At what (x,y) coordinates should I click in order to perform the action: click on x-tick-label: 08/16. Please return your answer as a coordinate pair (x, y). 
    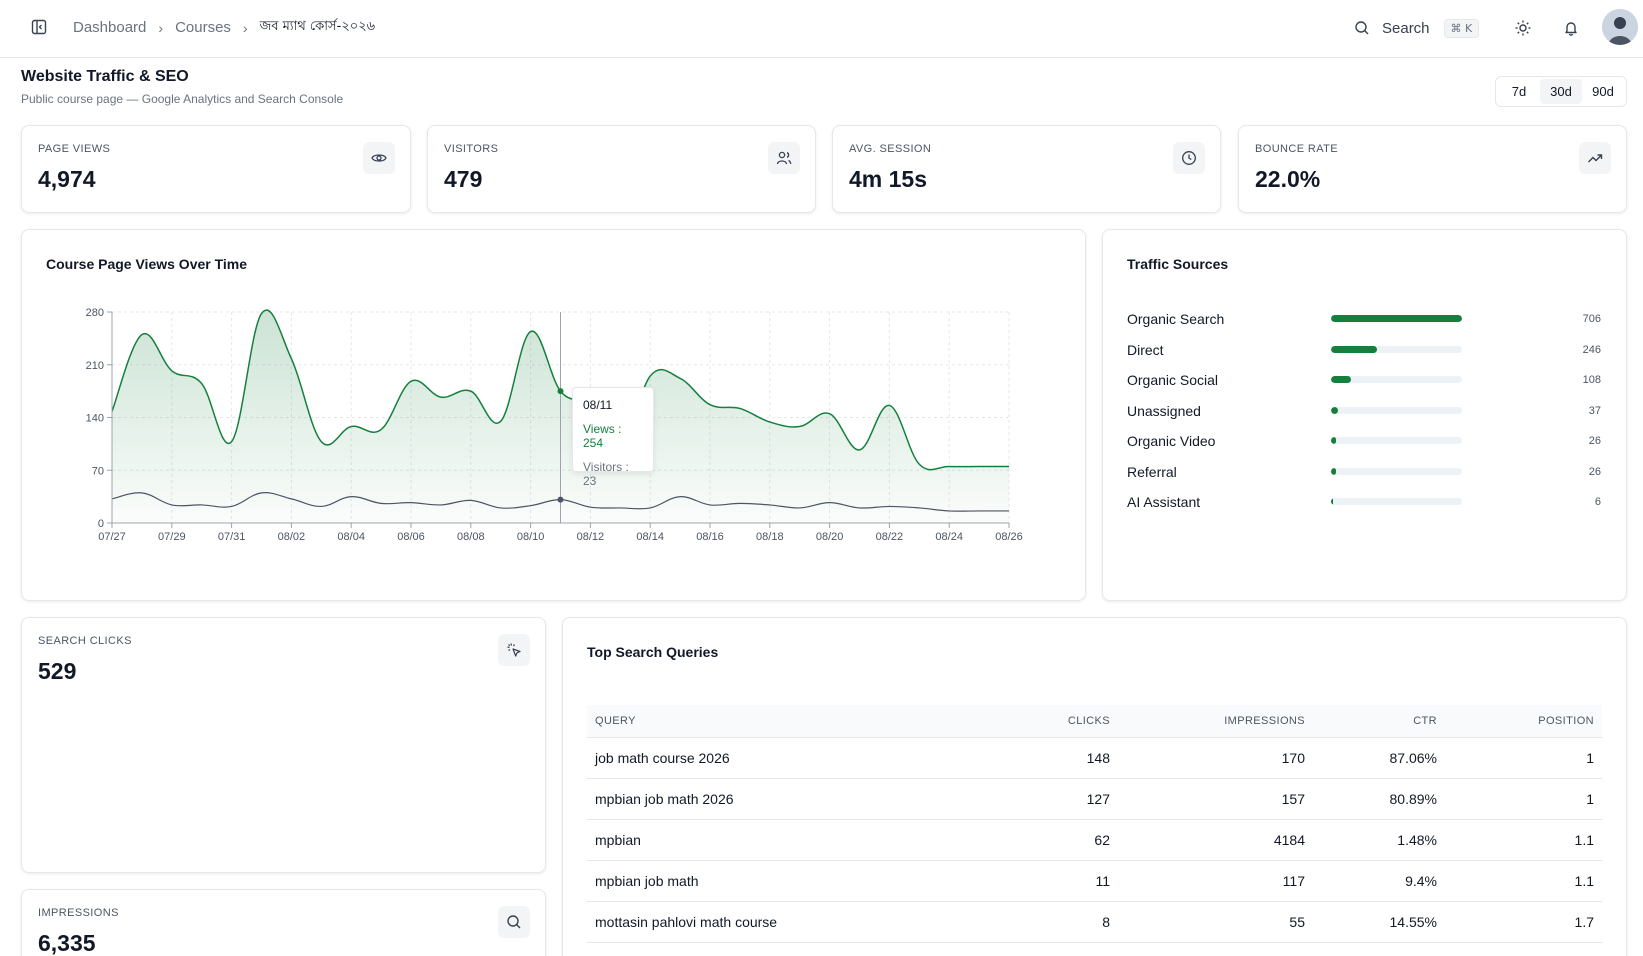
    Looking at the image, I should click on (710, 537).